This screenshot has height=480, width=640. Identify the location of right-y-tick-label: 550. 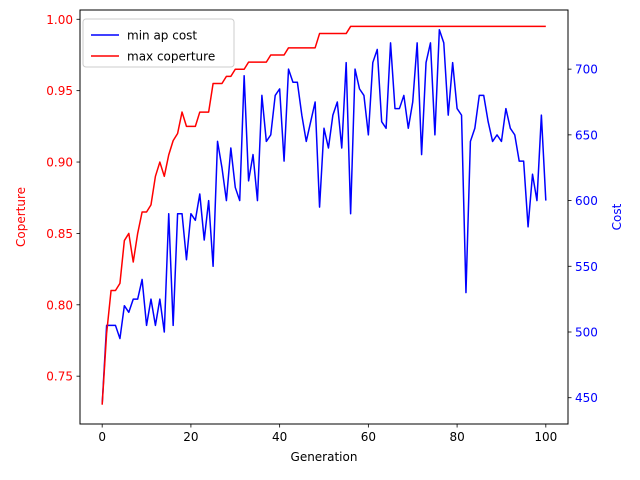
(586, 267).